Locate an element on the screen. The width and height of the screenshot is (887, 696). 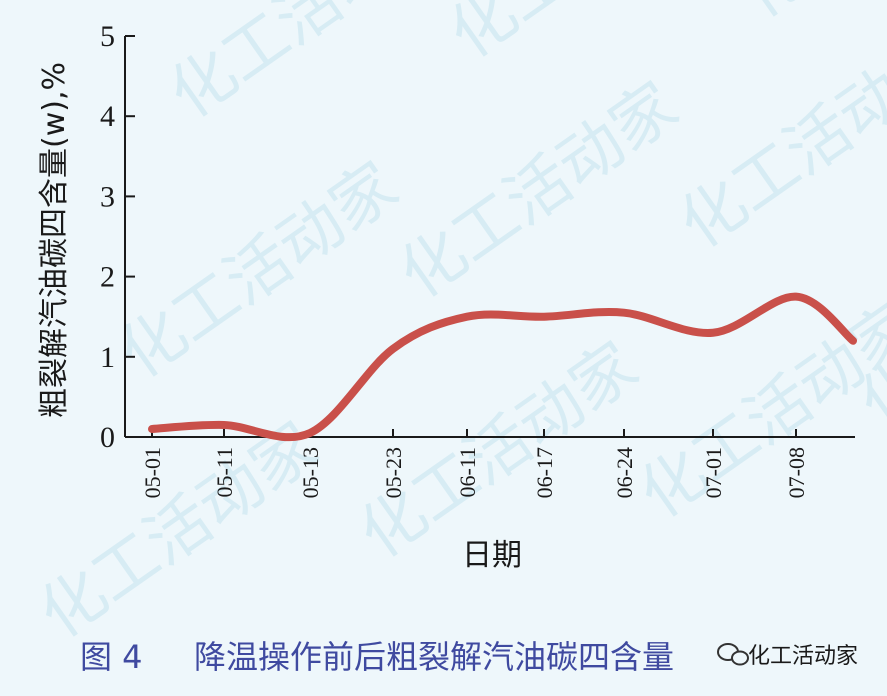
x-tick-label: 05-23 is located at coordinates (393, 472).